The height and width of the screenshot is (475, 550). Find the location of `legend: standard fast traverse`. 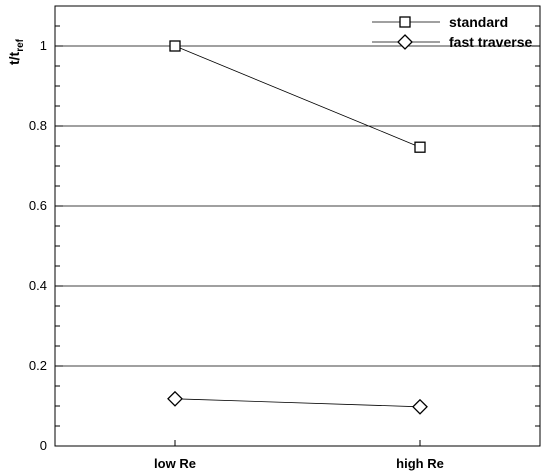

legend: standard fast traverse is located at coordinates (452, 32).